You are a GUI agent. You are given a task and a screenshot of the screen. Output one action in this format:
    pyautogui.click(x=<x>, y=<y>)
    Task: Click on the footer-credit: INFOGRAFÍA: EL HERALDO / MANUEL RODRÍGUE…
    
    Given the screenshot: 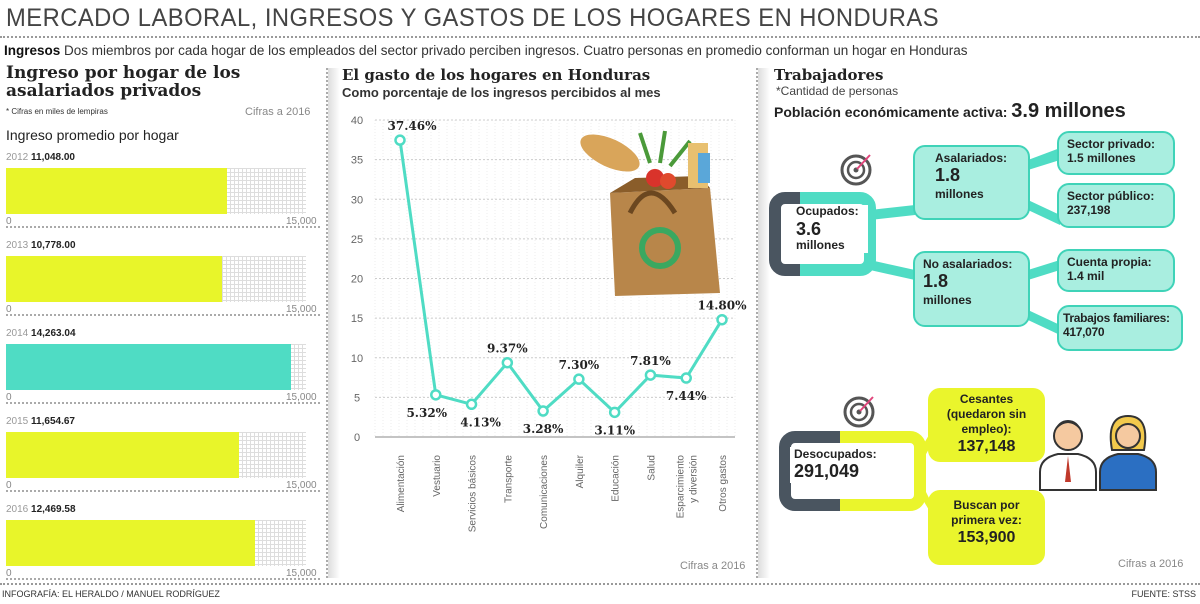 What is the action you would take?
    pyautogui.click(x=111, y=594)
    